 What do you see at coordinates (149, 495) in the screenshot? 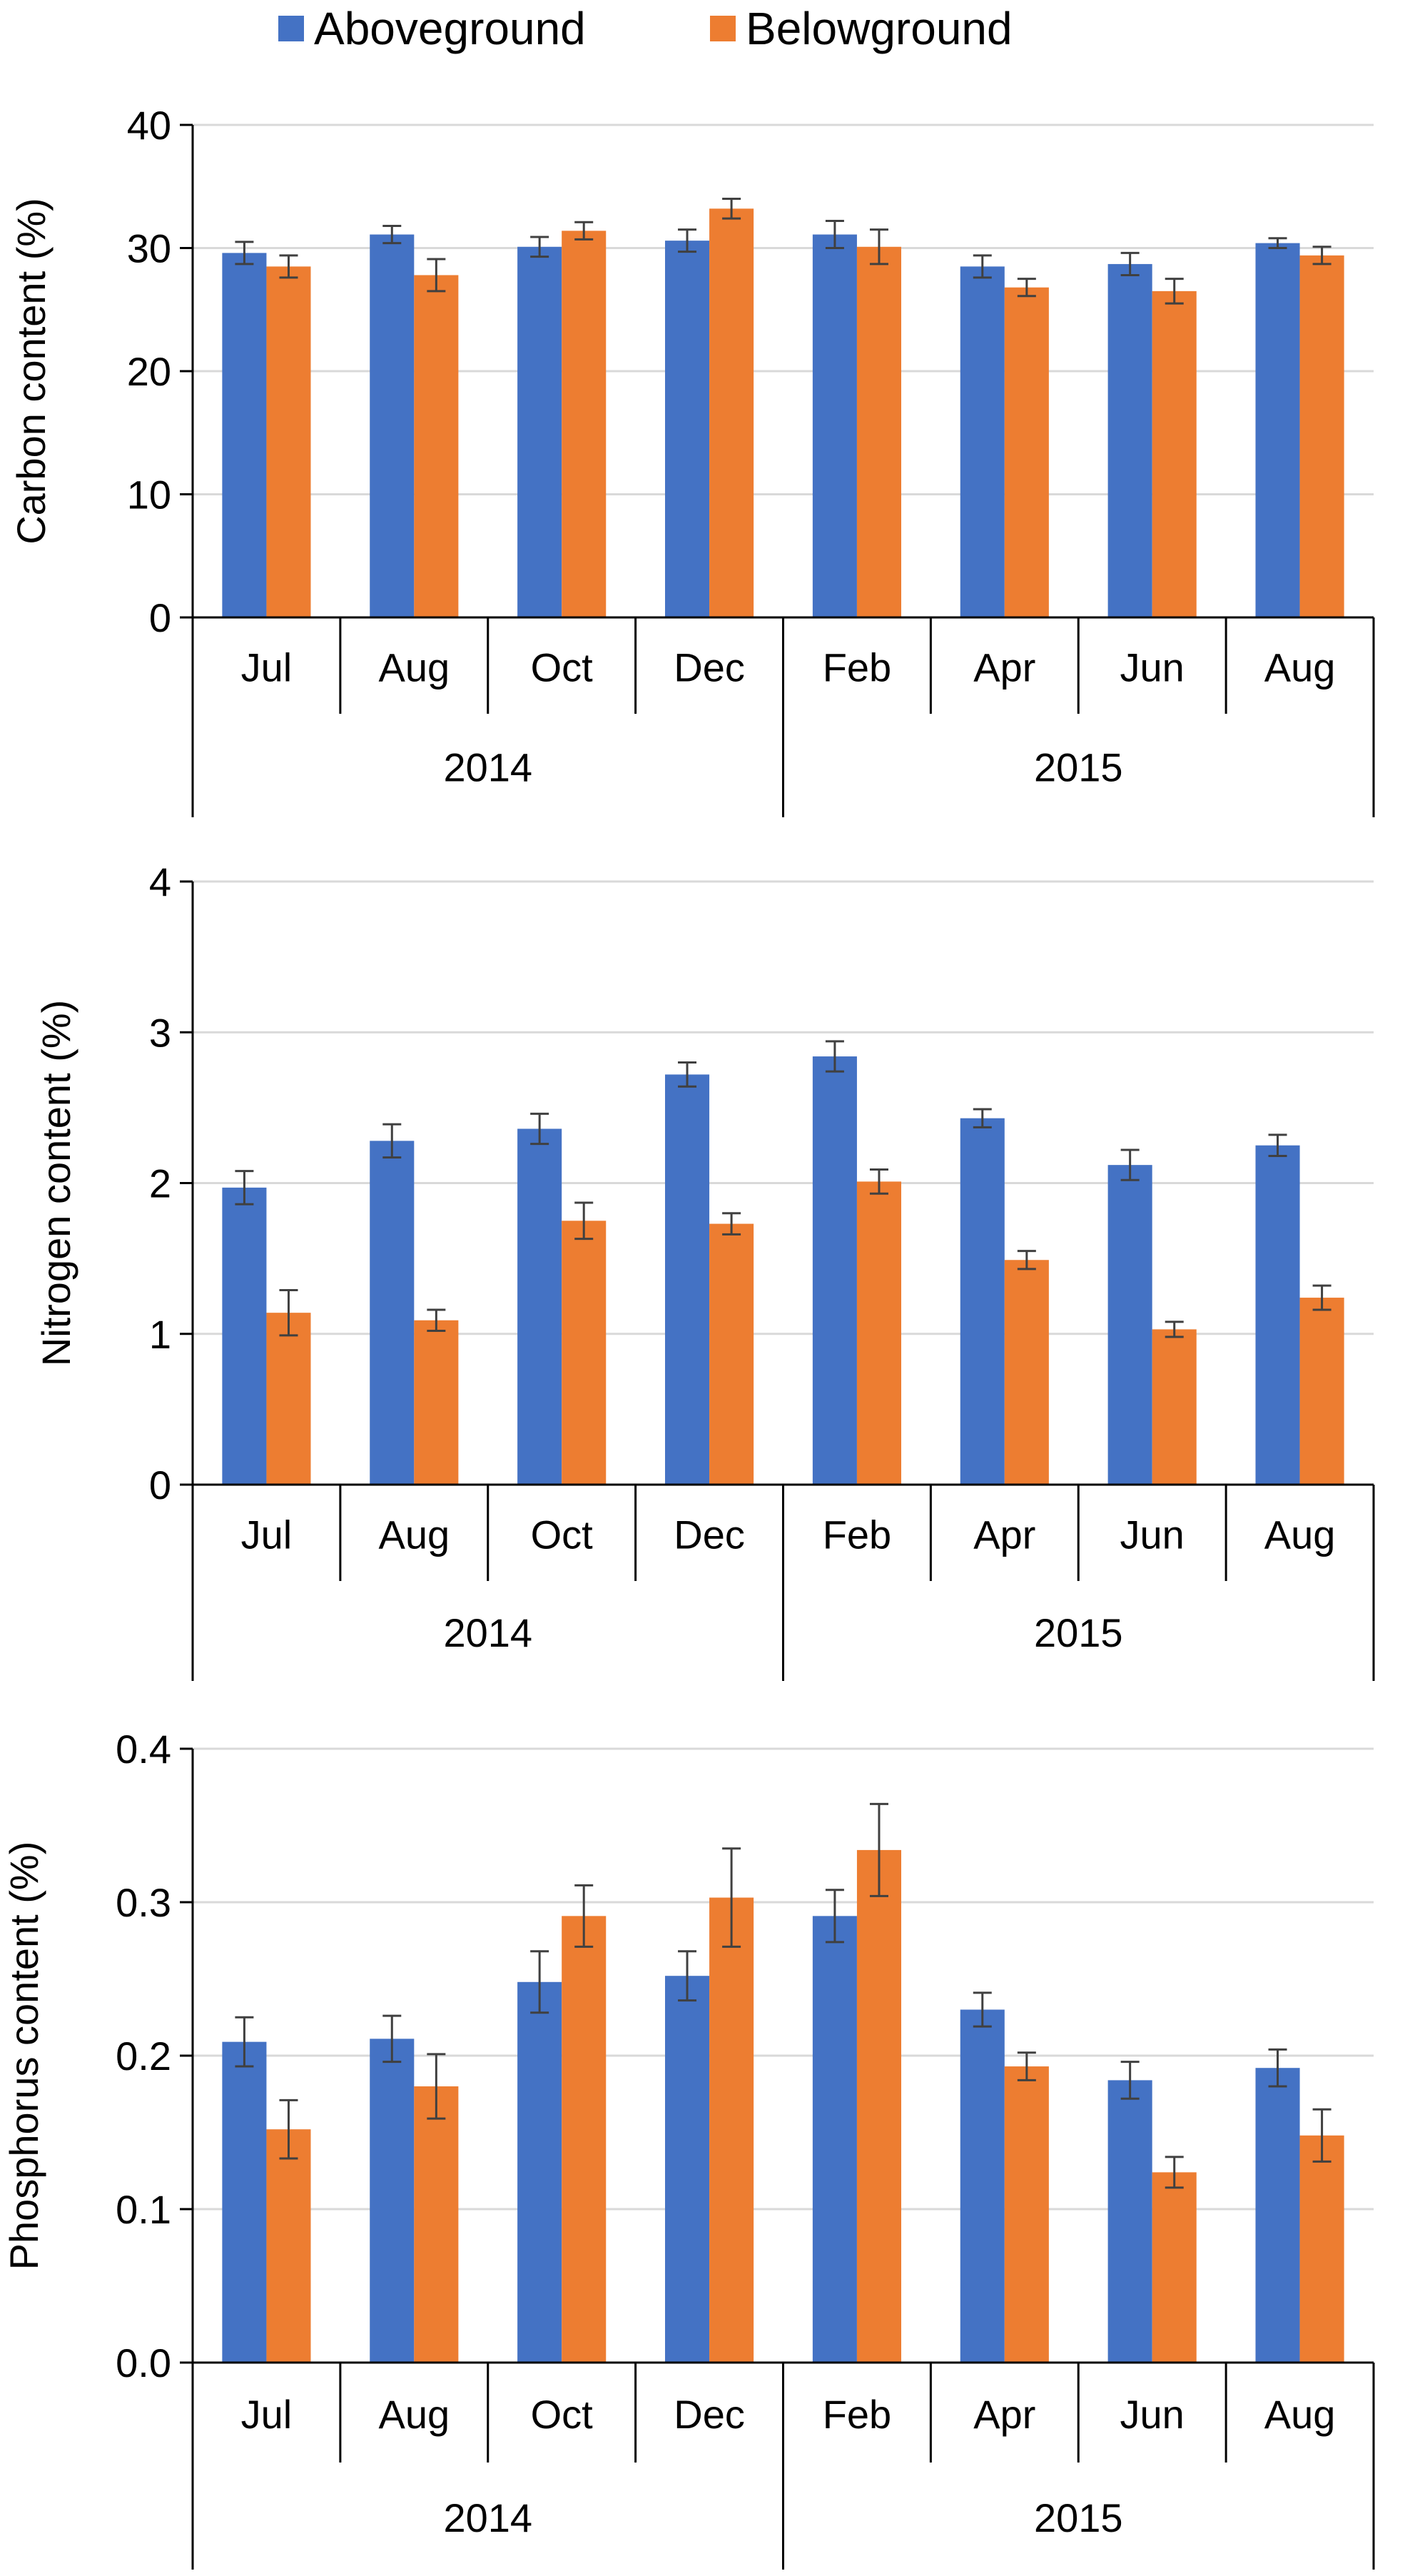
I see `y-tick-label: 10` at bounding box center [149, 495].